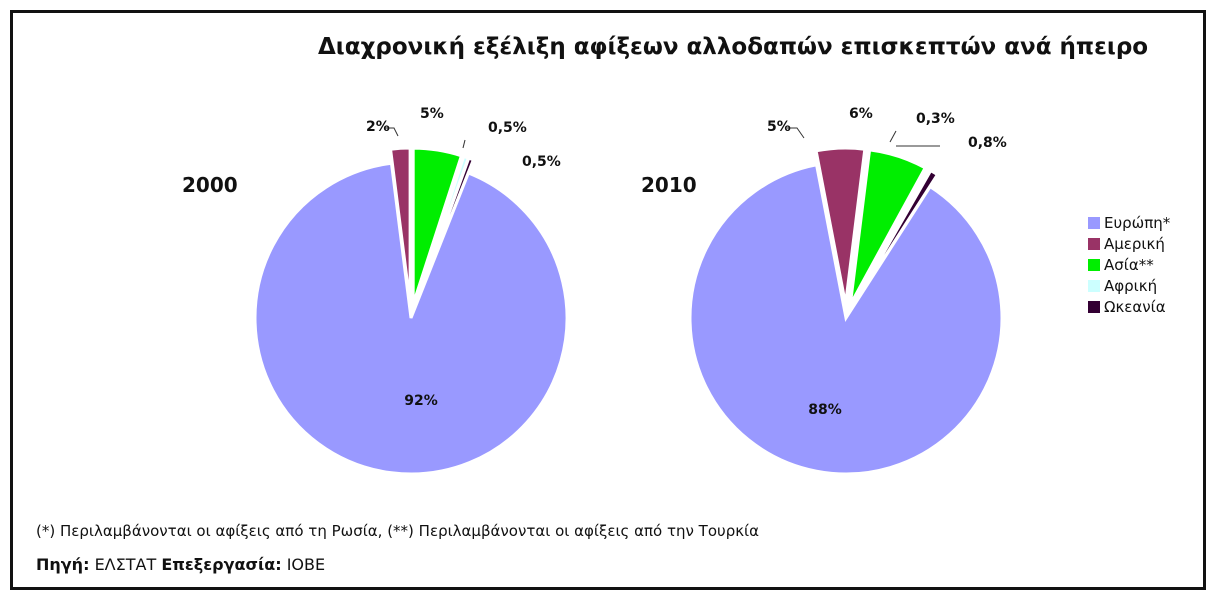 This screenshot has height=600, width=1216. I want to click on source-value: ΕΛΣΤΑΤ, so click(125, 564).